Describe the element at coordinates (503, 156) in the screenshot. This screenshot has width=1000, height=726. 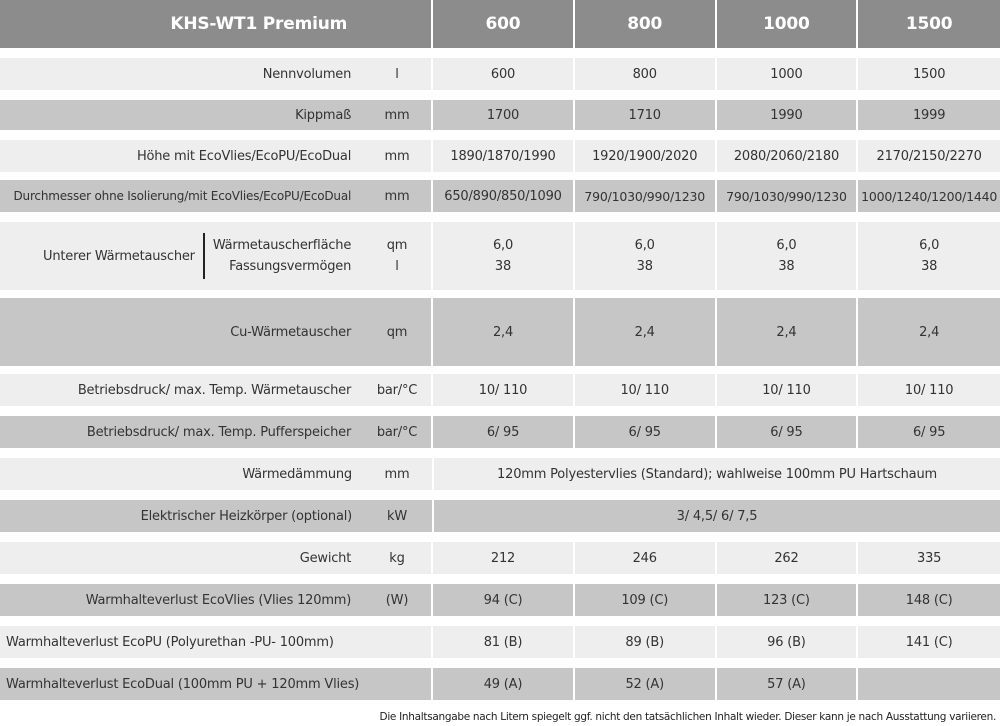
I see `value-cell: 1890/1870/1990` at that location.